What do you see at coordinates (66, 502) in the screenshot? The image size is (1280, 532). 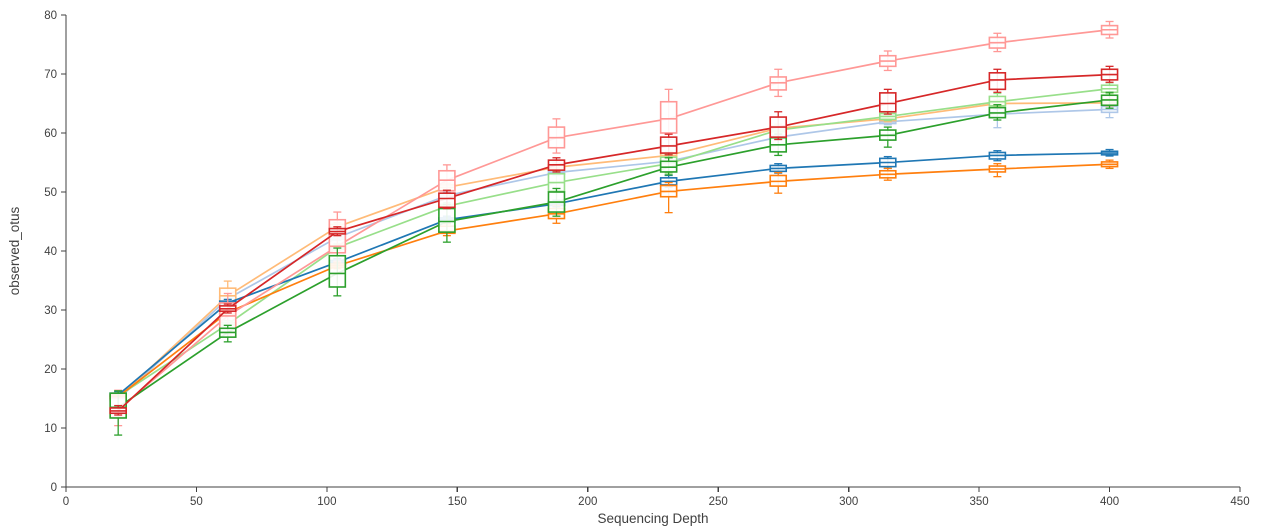 I see `x-tick-label: 0` at bounding box center [66, 502].